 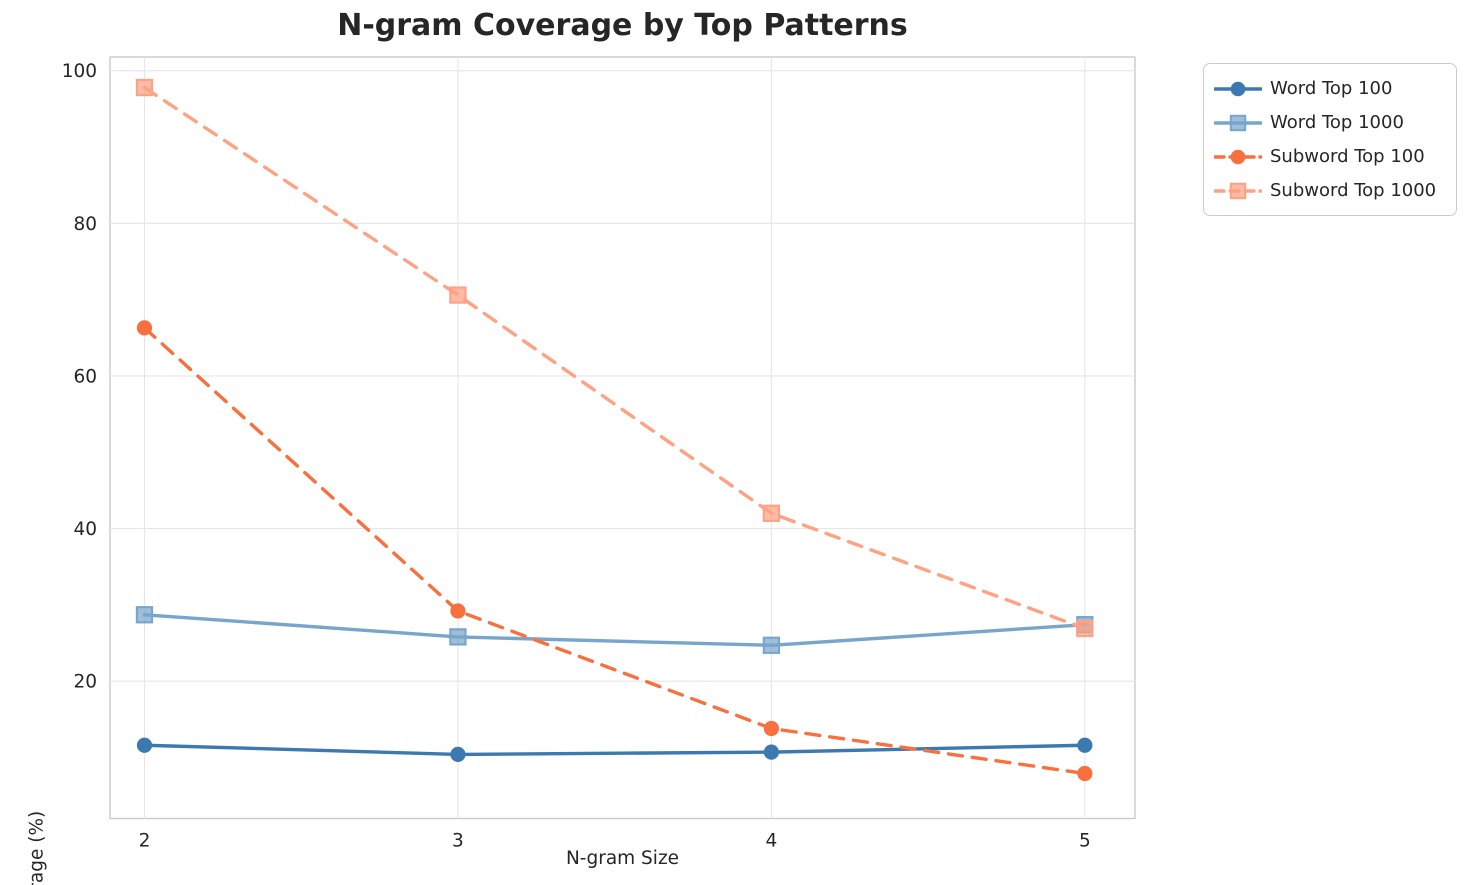 I want to click on legend-item-subword-top-100: Subword Top 100, so click(x=1329, y=156).